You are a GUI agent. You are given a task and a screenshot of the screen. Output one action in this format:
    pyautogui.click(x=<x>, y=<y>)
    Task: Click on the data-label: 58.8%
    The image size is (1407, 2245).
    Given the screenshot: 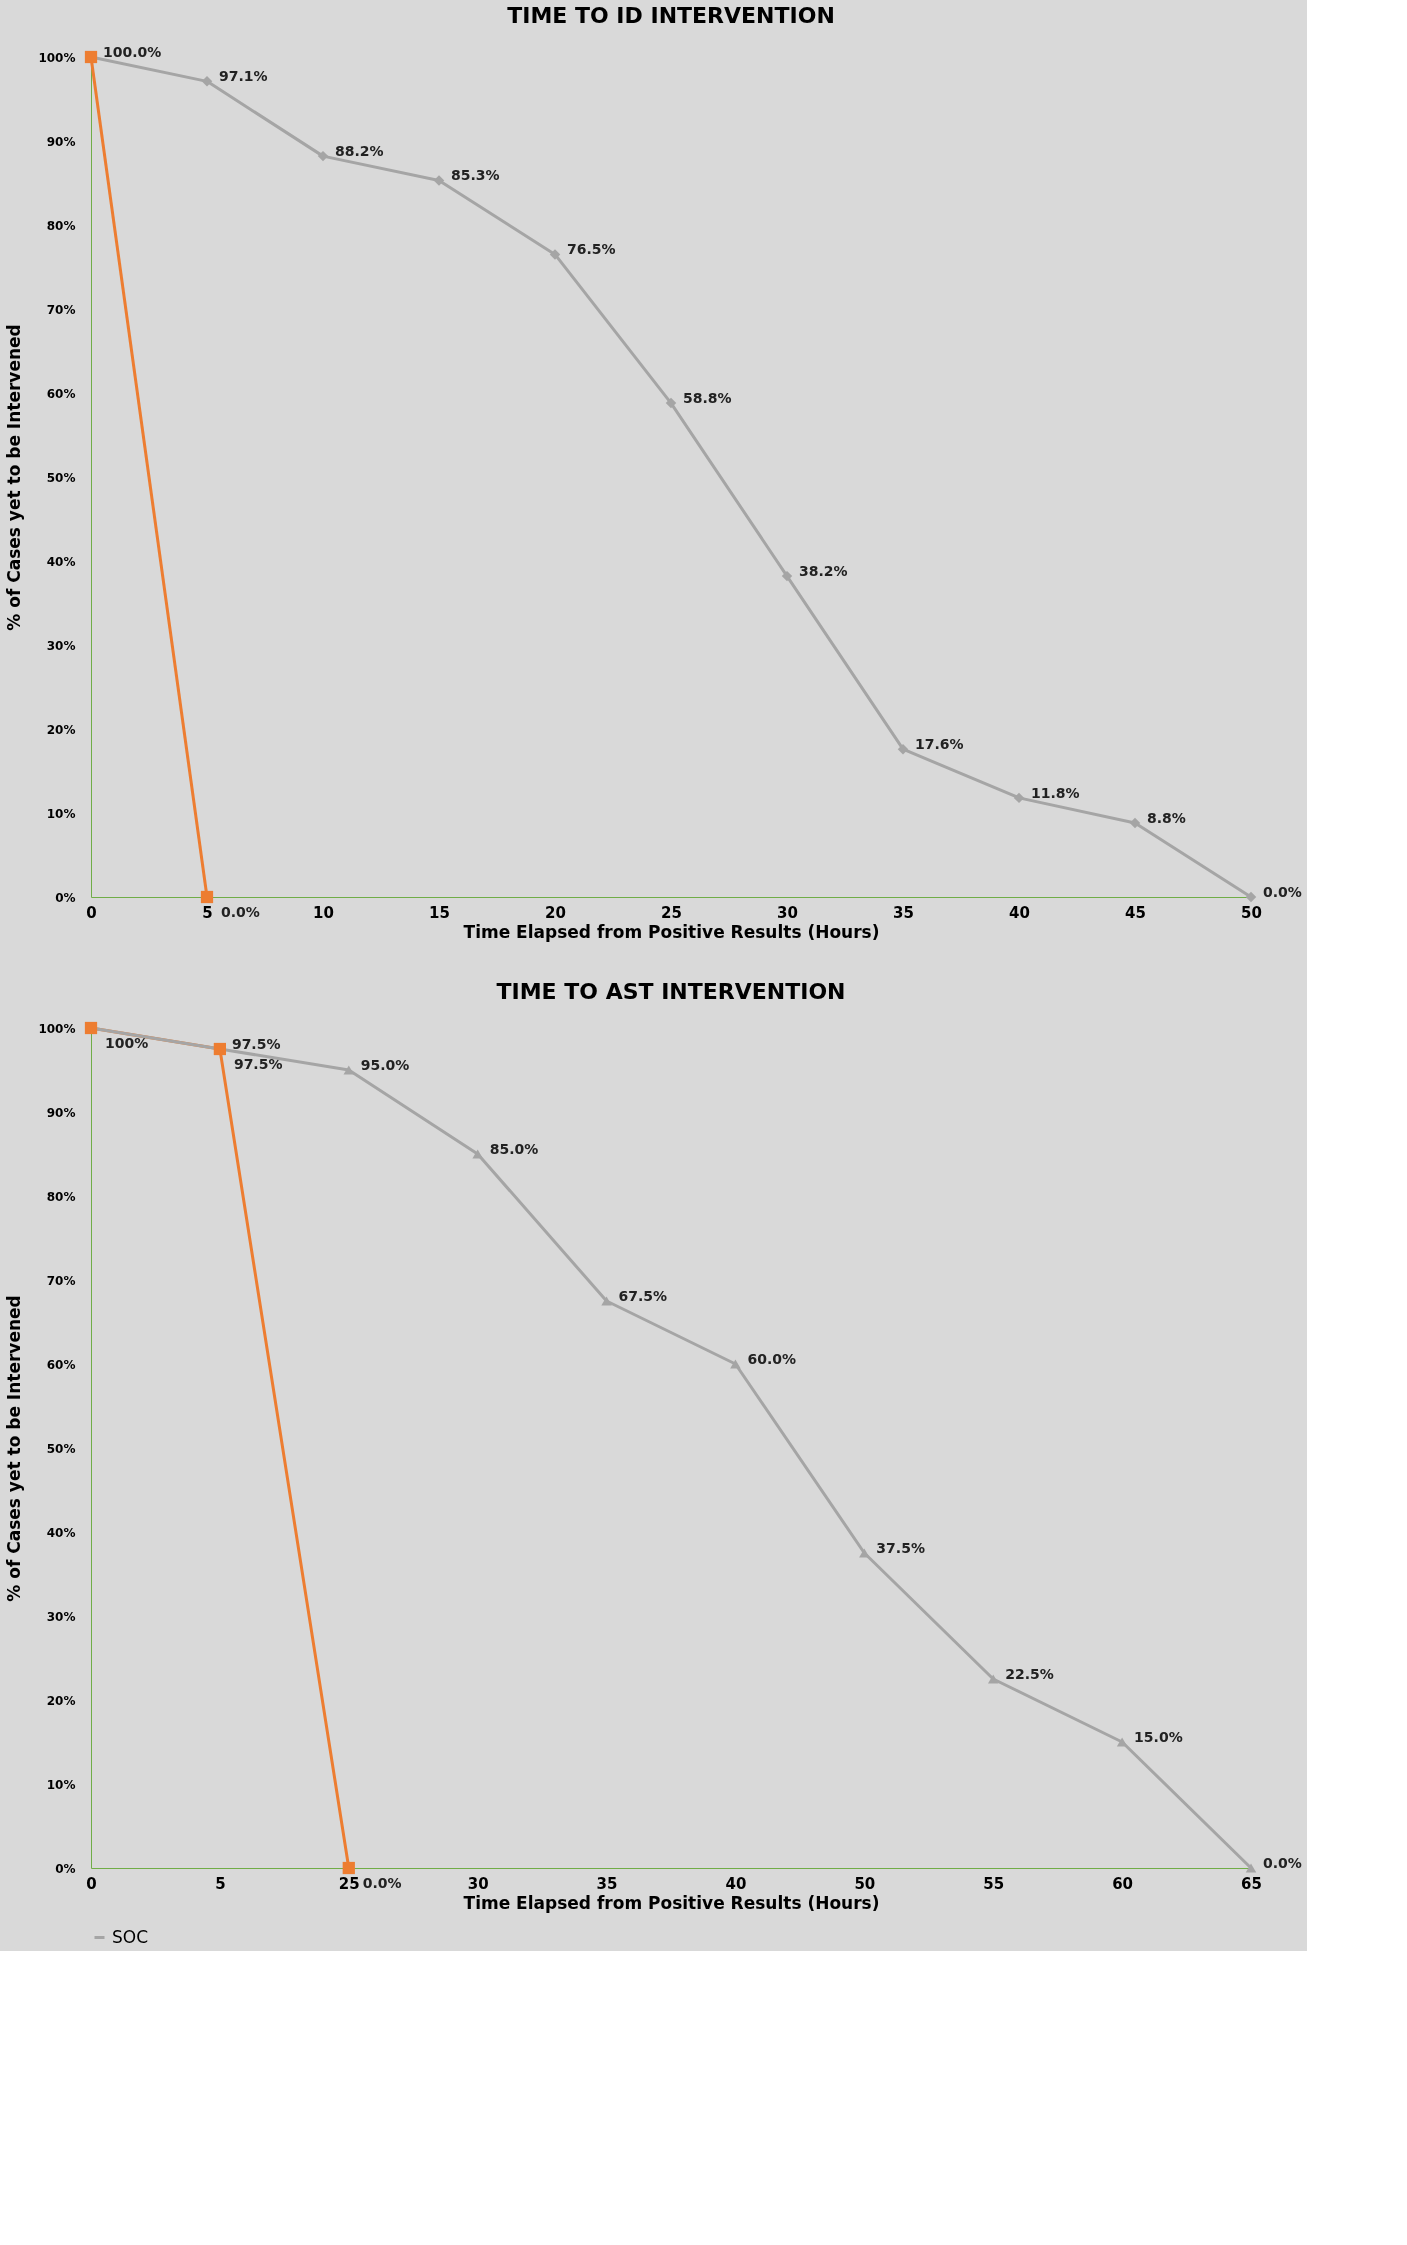 What is the action you would take?
    pyautogui.click(x=707, y=398)
    